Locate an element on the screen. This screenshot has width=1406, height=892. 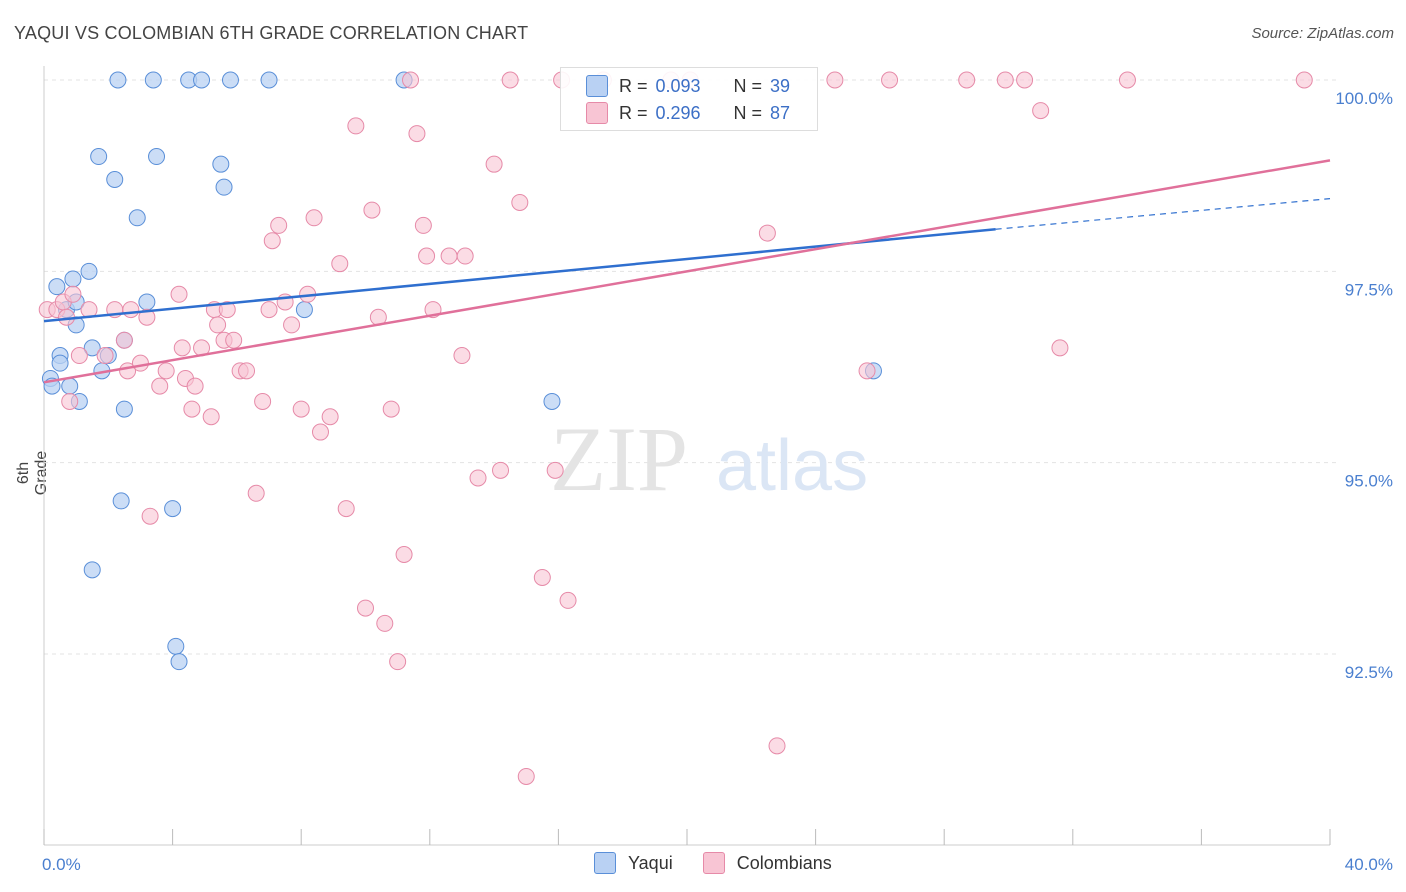
legend-swatch-yaqui is located at coordinates (605, 863).